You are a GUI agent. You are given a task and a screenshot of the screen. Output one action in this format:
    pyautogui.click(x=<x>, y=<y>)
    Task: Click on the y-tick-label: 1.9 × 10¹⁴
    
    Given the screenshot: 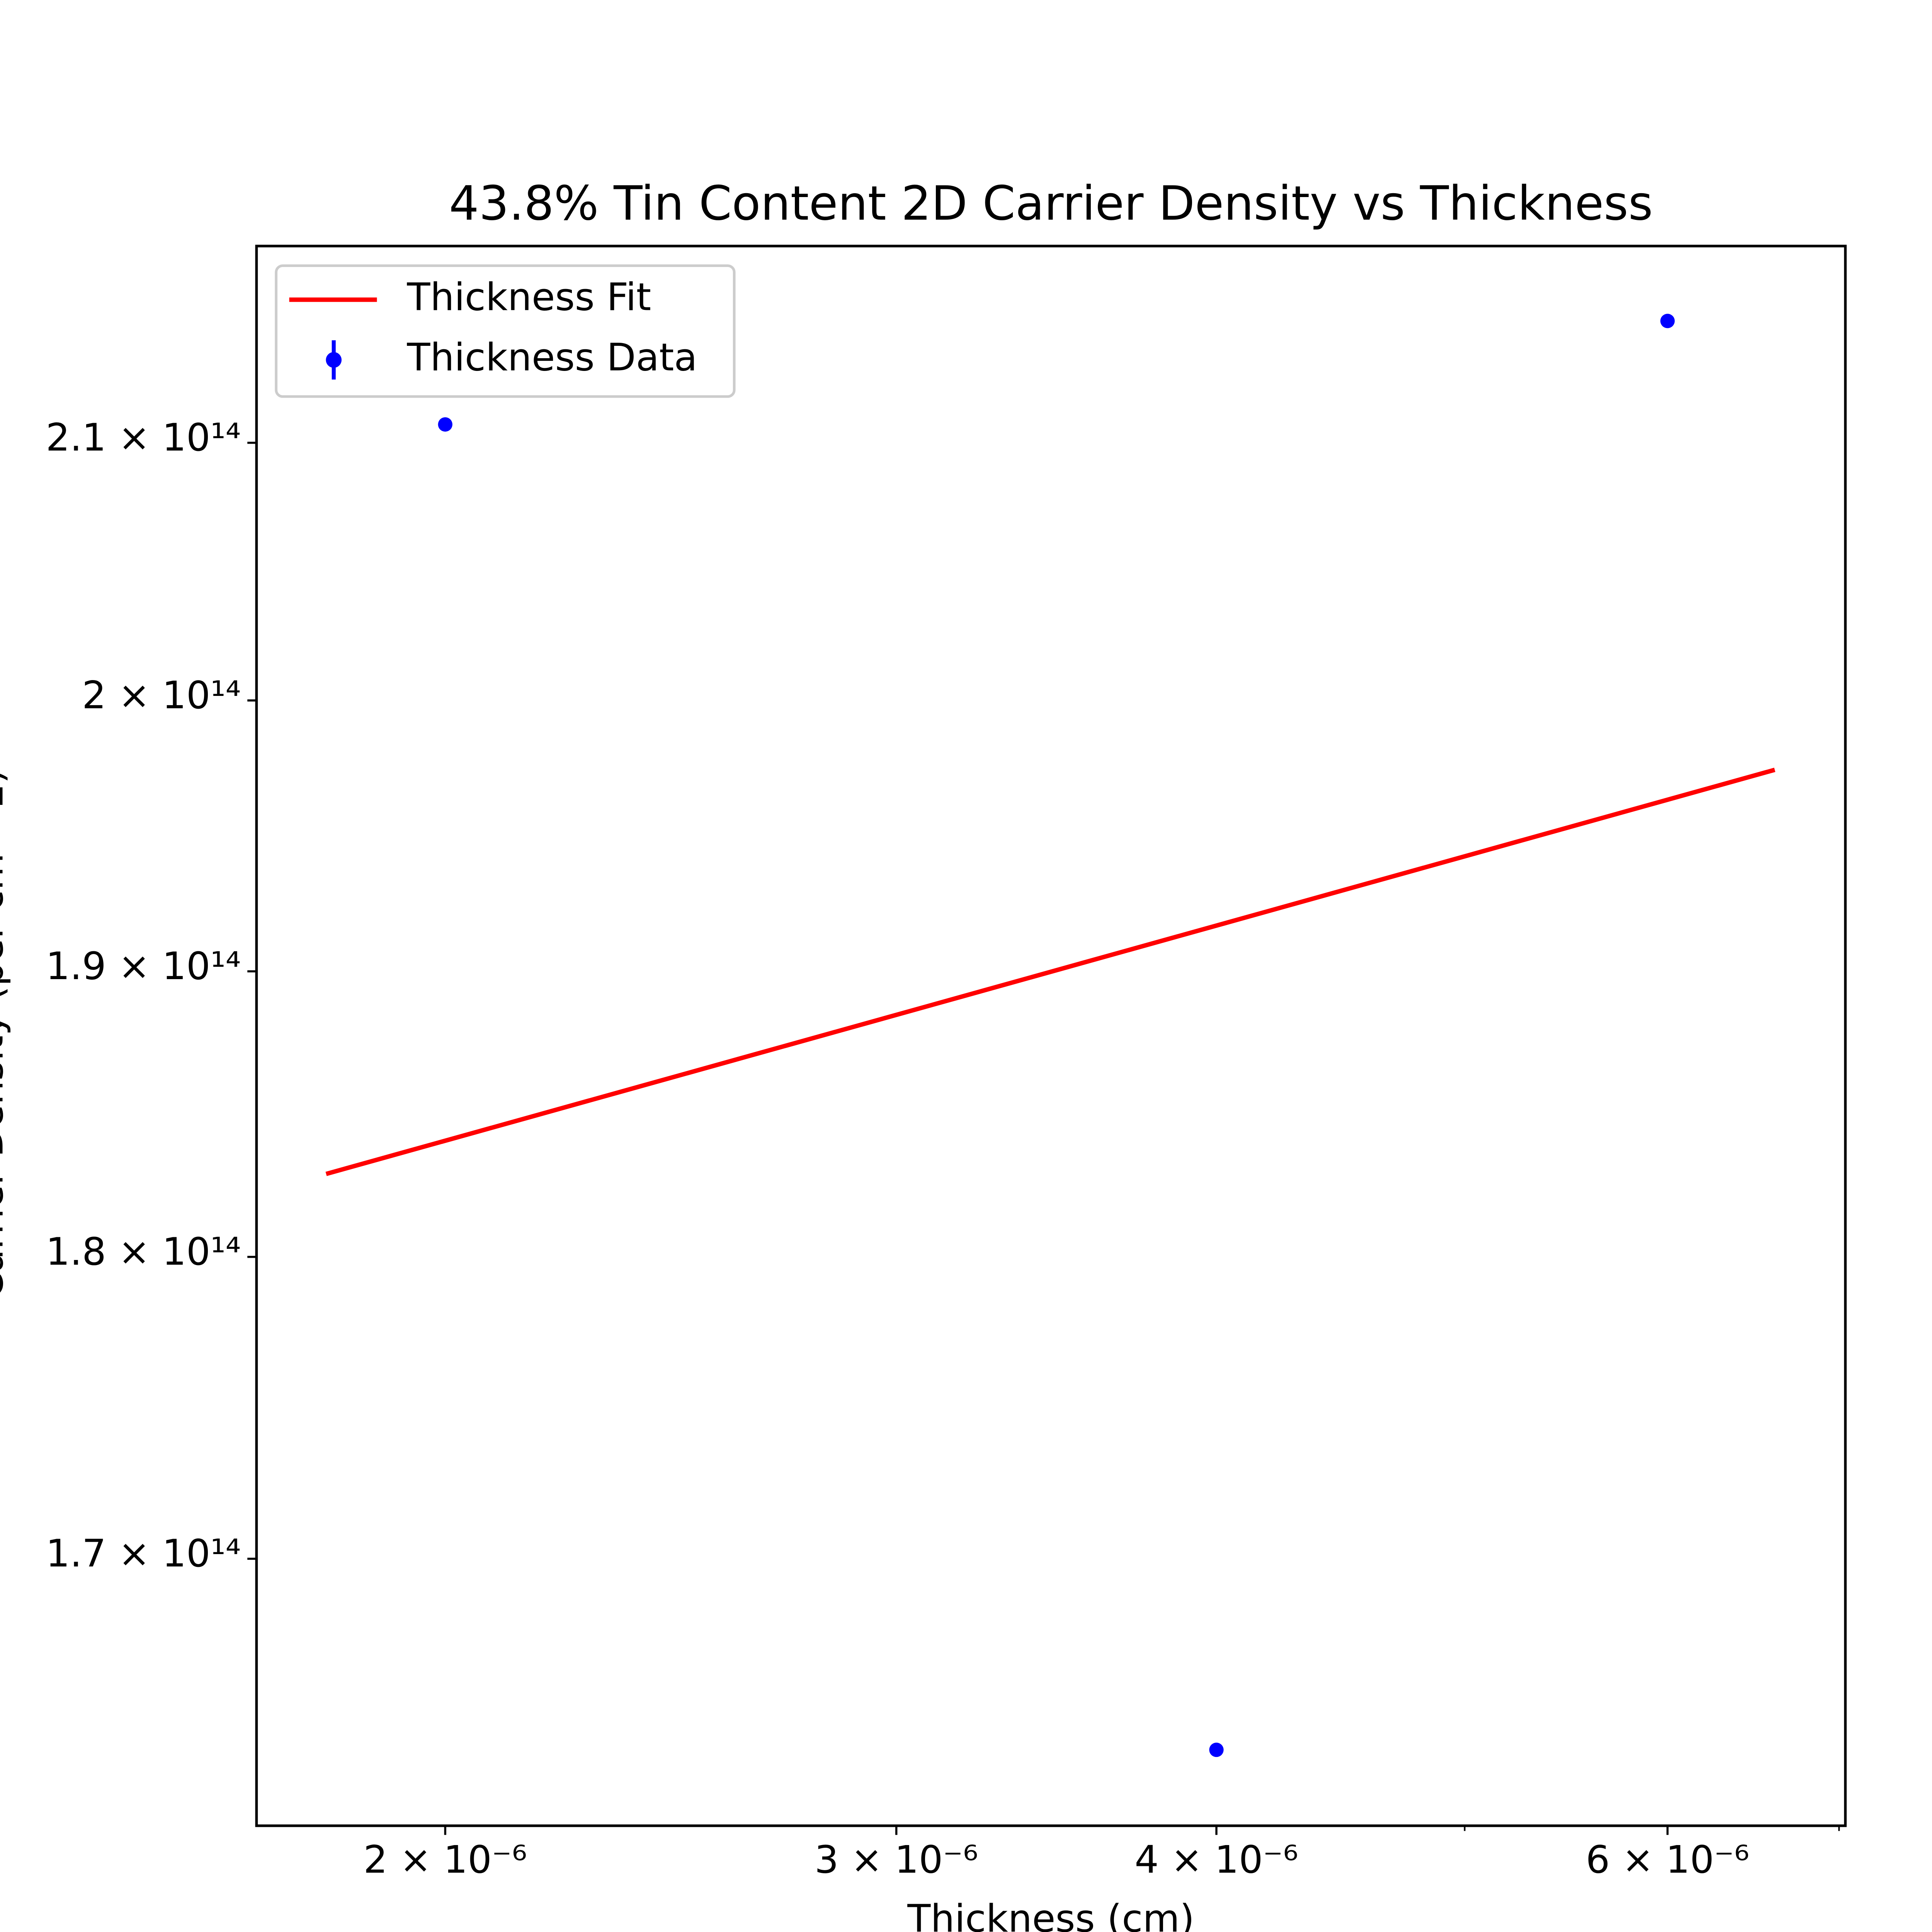 What is the action you would take?
    pyautogui.click(x=144, y=966)
    